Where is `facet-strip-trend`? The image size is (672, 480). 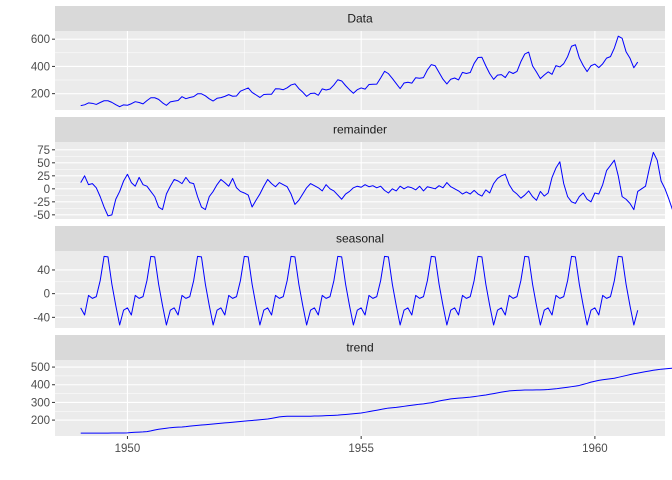
facet-strip-trend is located at coordinates (360, 347).